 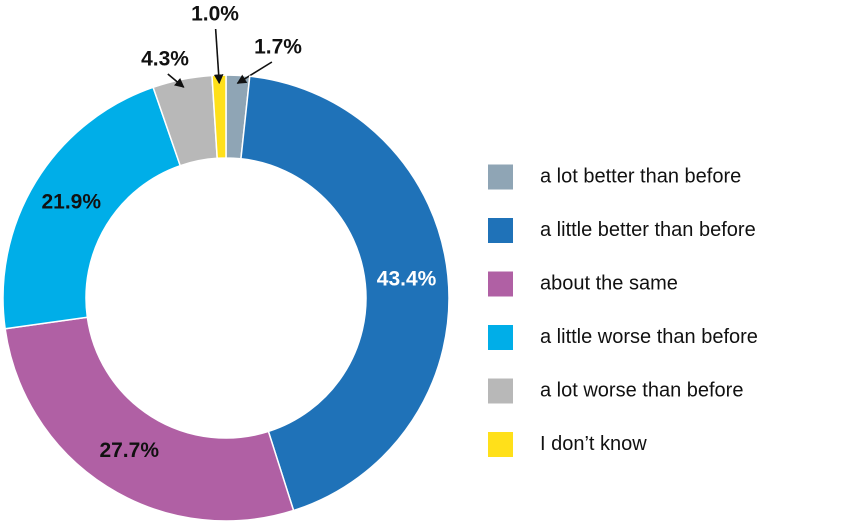 I want to click on legend-label: a little worse than before, so click(x=649, y=337).